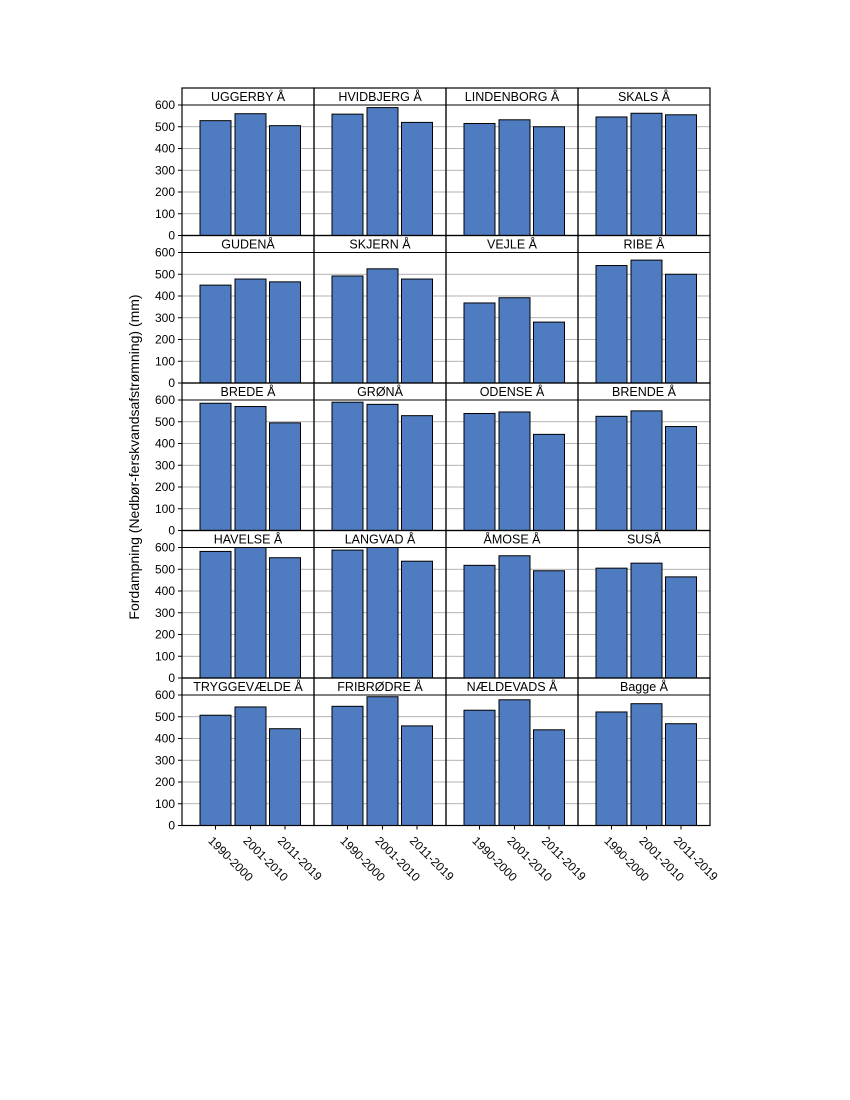  I want to click on y-tick-label: 600, so click(165, 105).